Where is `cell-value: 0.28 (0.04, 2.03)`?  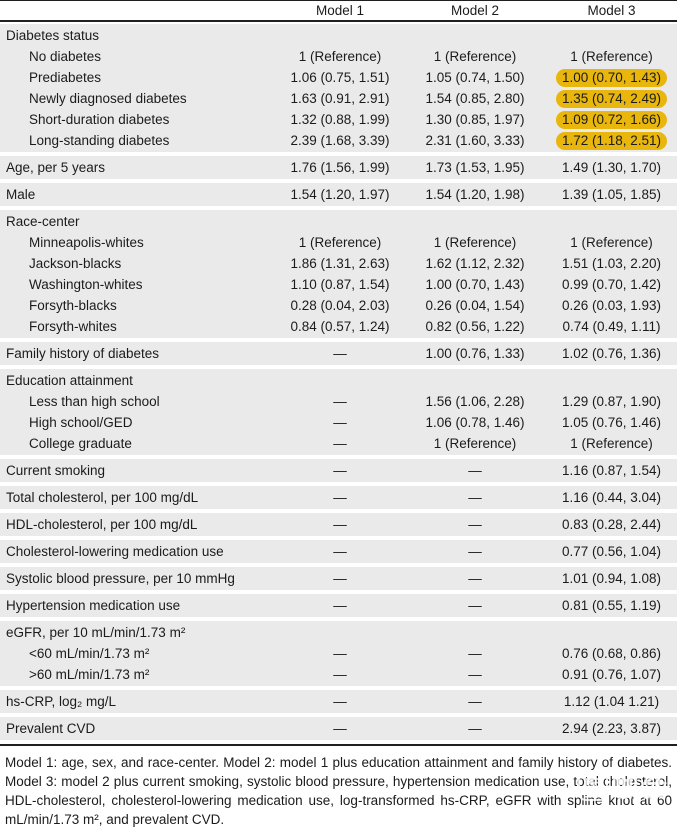 cell-value: 0.28 (0.04, 2.03) is located at coordinates (340, 305).